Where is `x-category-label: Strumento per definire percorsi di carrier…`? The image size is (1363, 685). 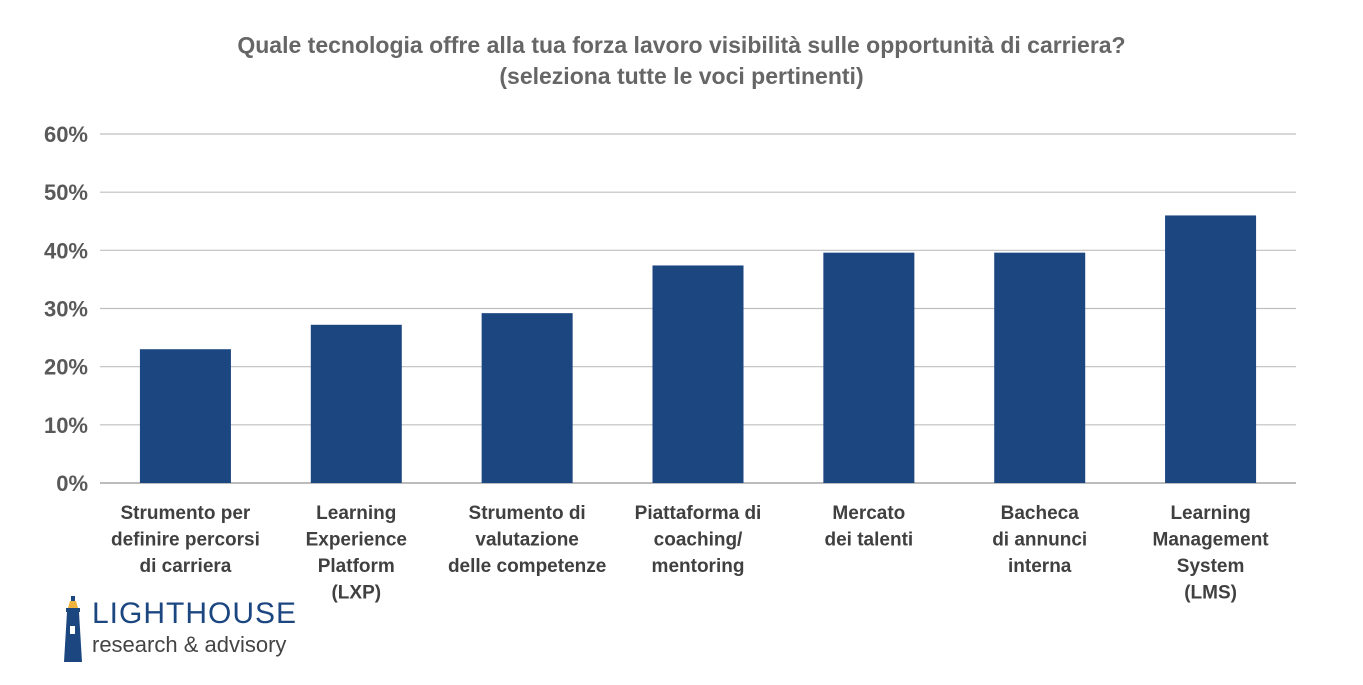
x-category-label: Strumento per definire percorsi di carrier… is located at coordinates (185, 540).